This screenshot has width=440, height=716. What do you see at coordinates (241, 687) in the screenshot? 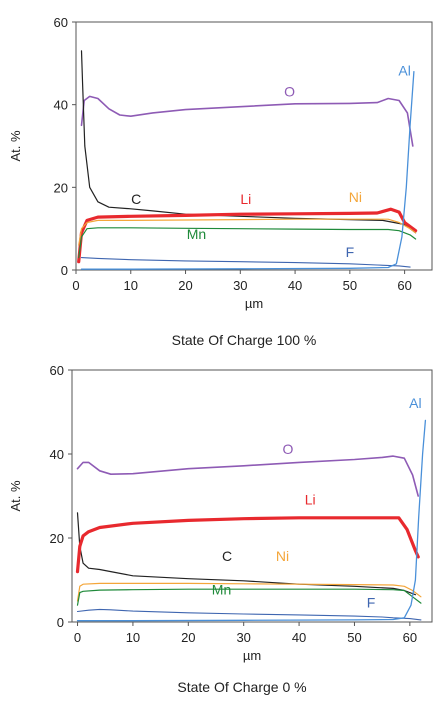
I see `chart-title: State Of Charge 0 %` at bounding box center [241, 687].